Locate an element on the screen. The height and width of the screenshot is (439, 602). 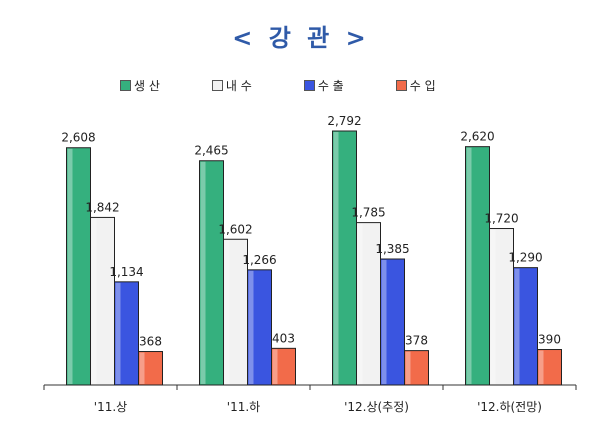
legend-label-import: 수 입 is located at coordinates (422, 85).